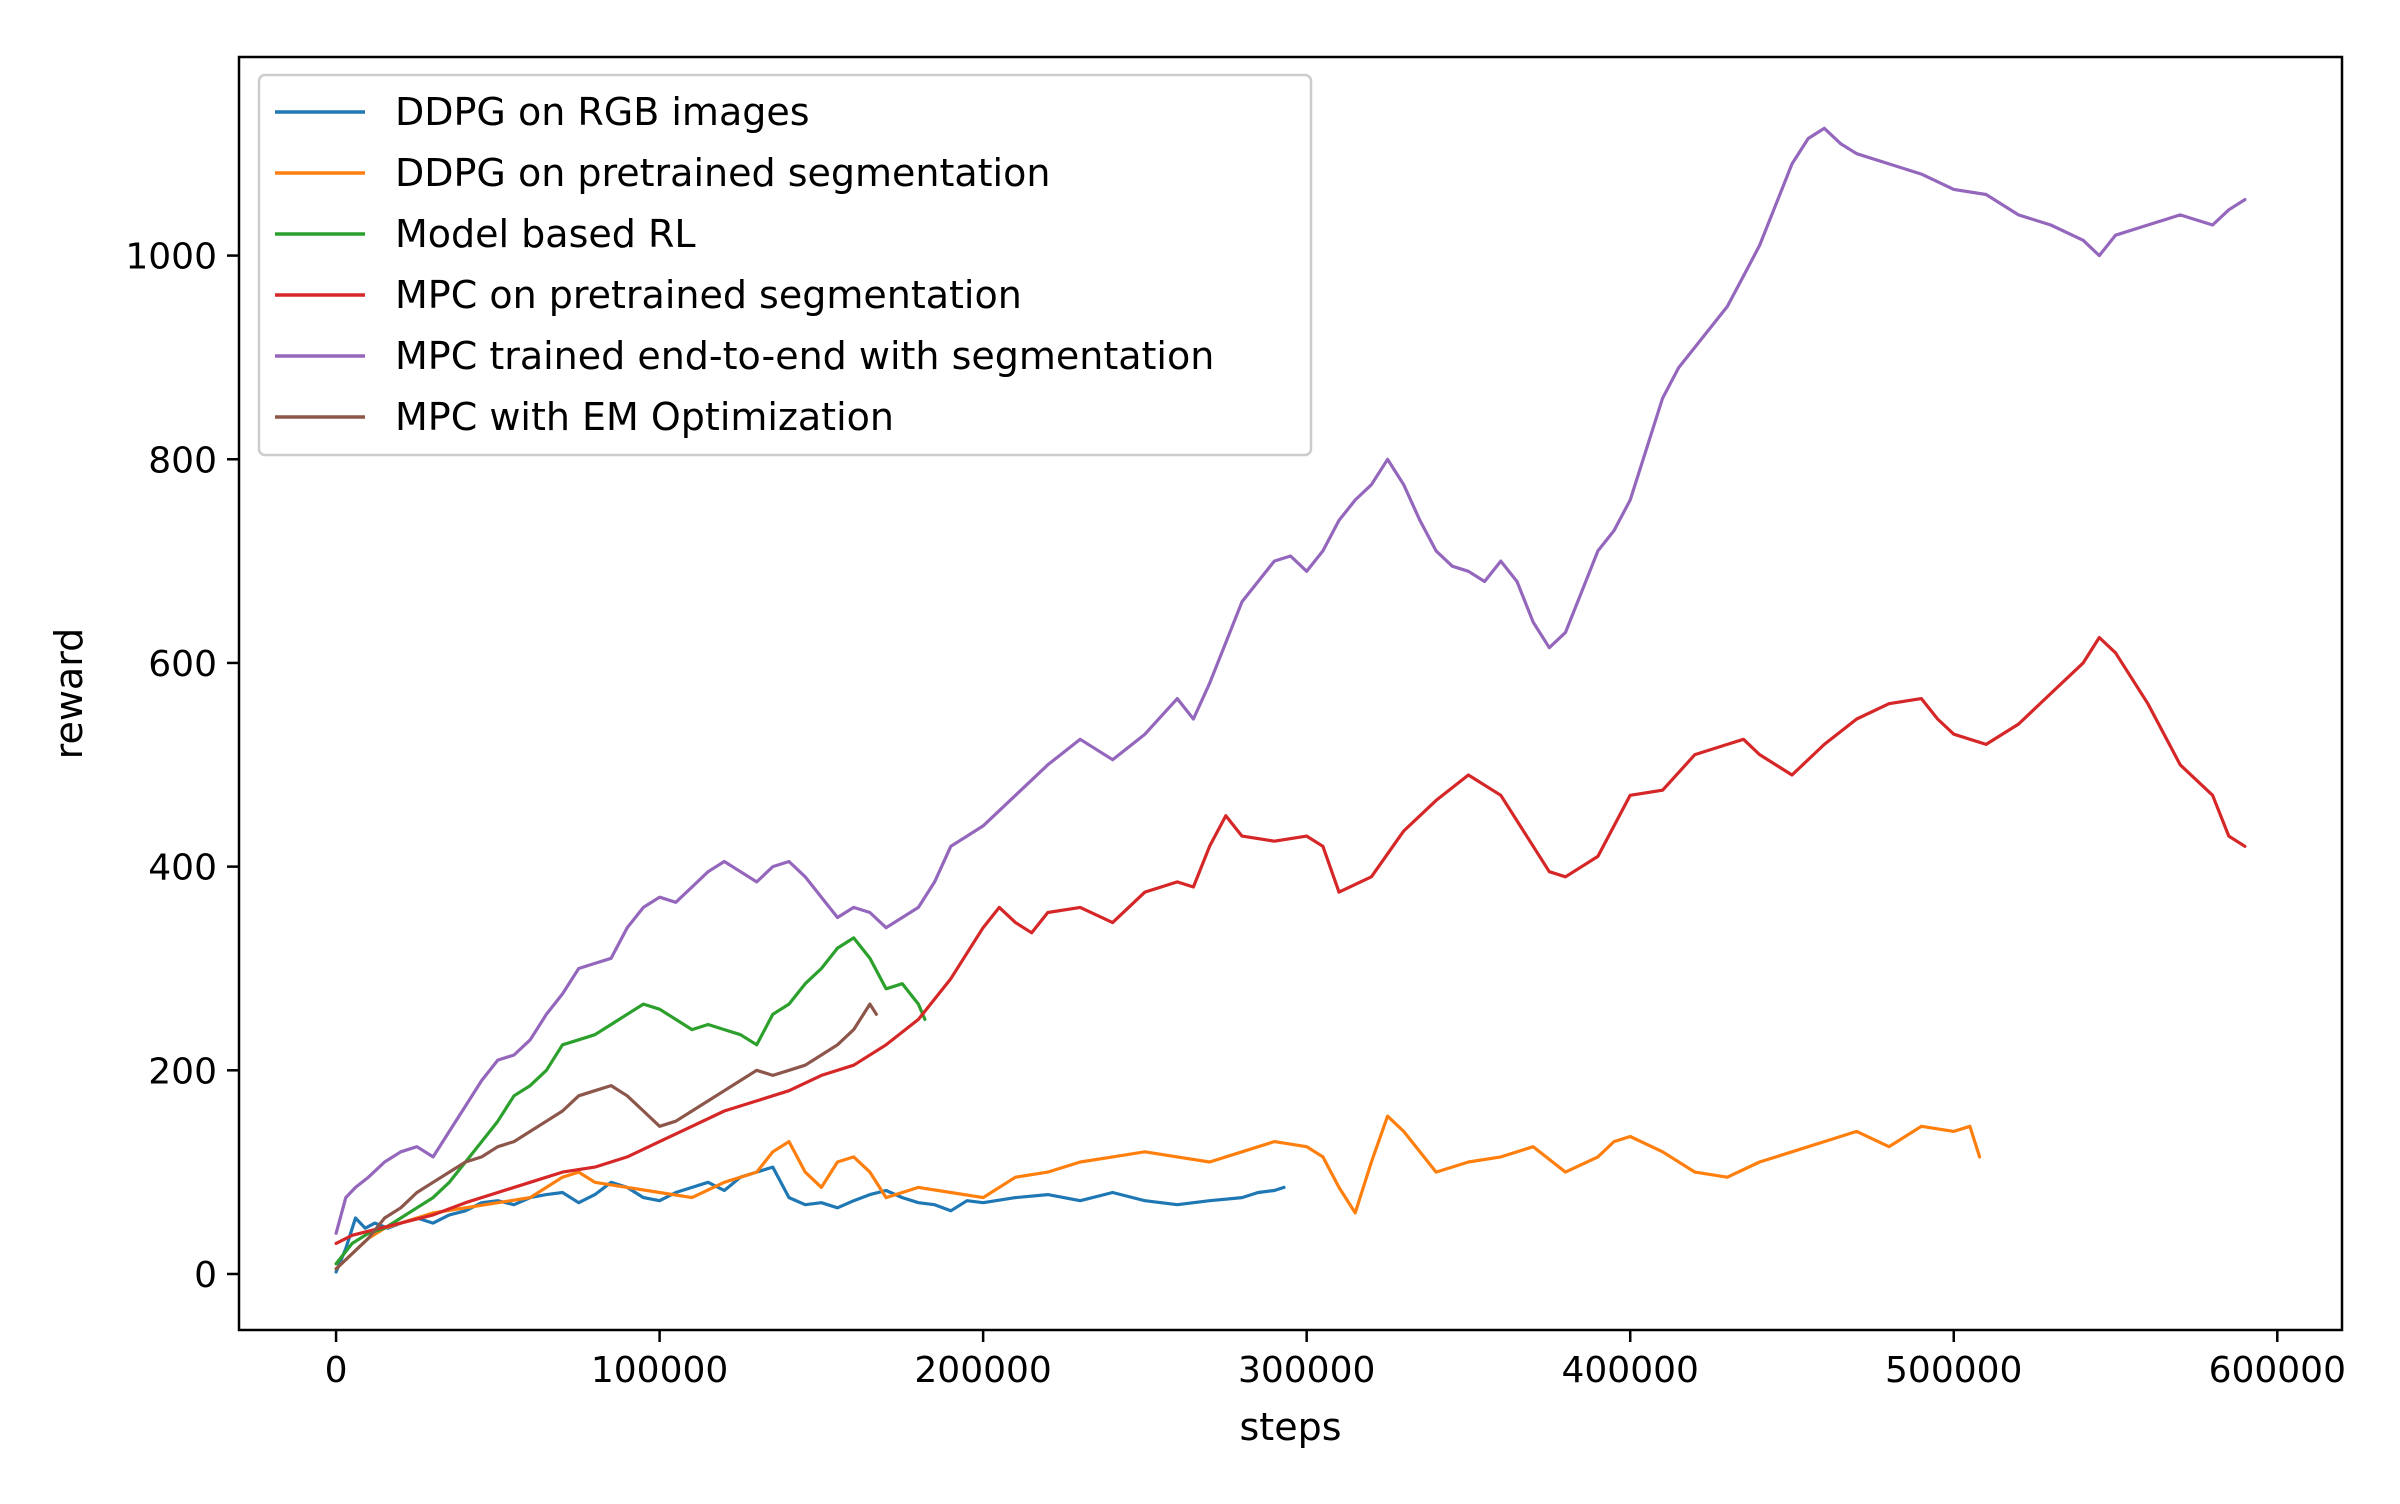 The height and width of the screenshot is (1504, 2400). What do you see at coordinates (708, 295) in the screenshot?
I see `legend-label: MPC on pretrained segmentation` at bounding box center [708, 295].